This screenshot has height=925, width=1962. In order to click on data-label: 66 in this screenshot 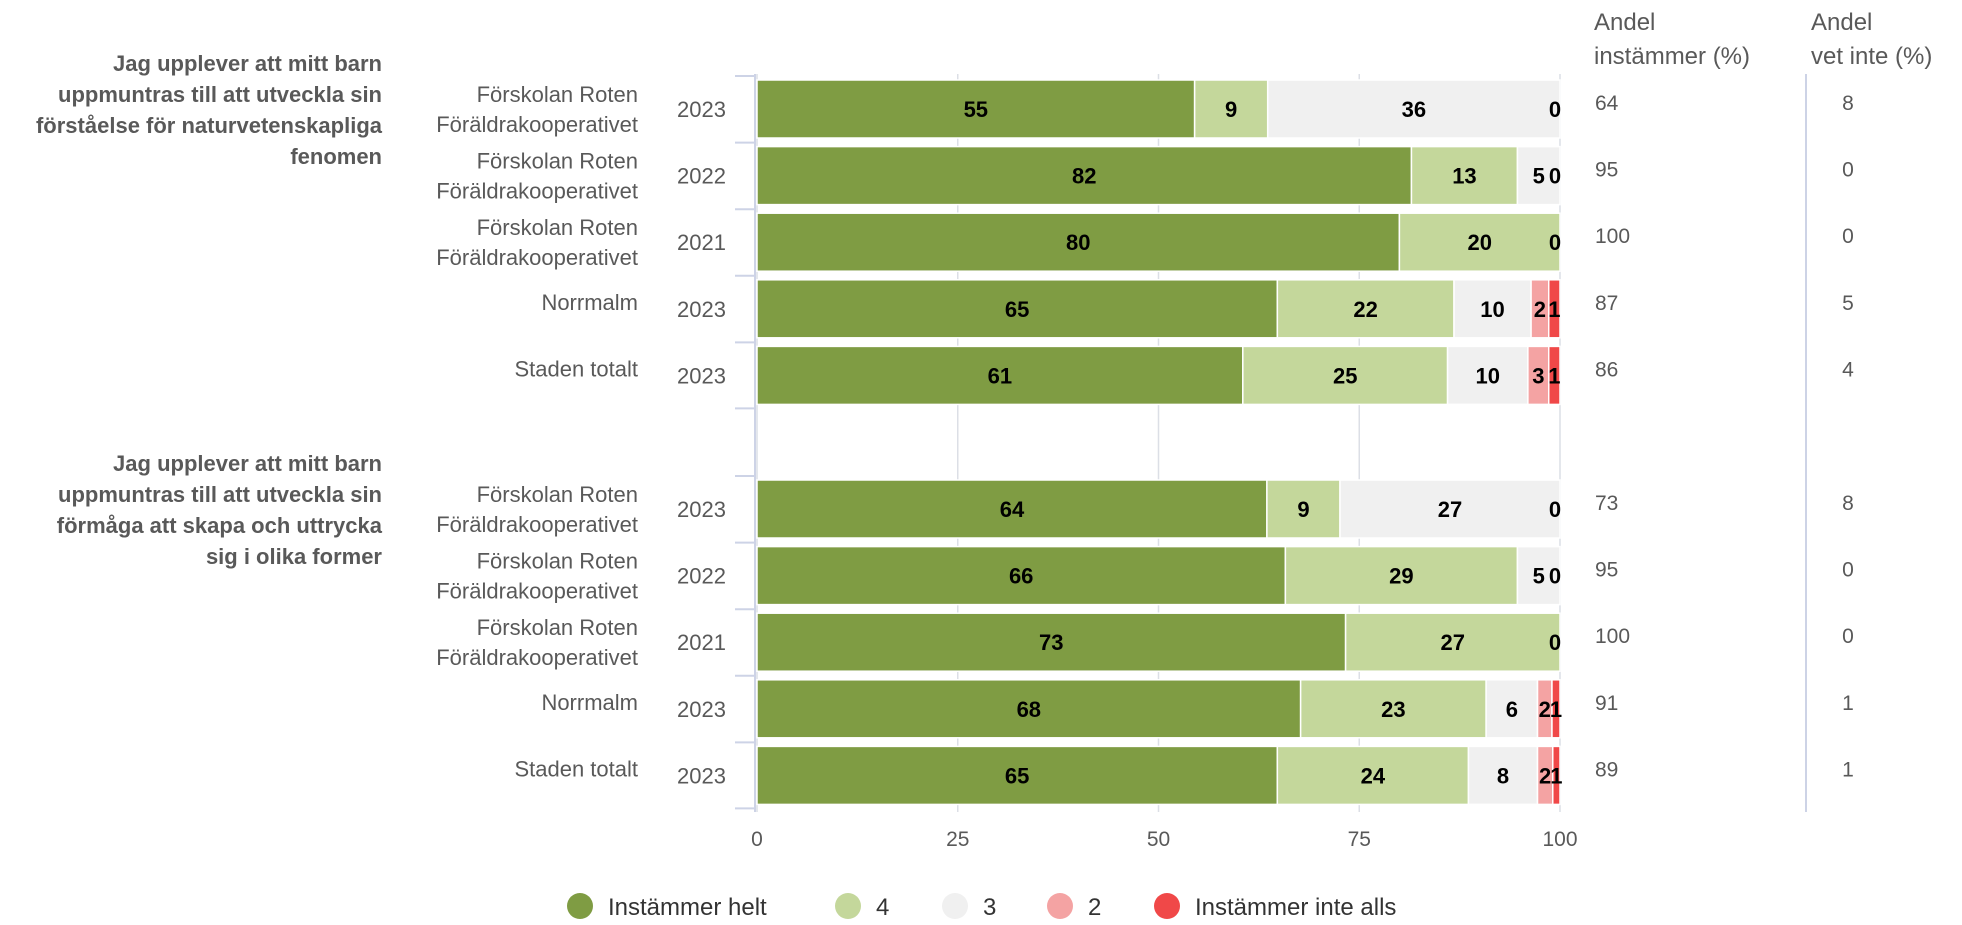, I will do `click(1021, 576)`.